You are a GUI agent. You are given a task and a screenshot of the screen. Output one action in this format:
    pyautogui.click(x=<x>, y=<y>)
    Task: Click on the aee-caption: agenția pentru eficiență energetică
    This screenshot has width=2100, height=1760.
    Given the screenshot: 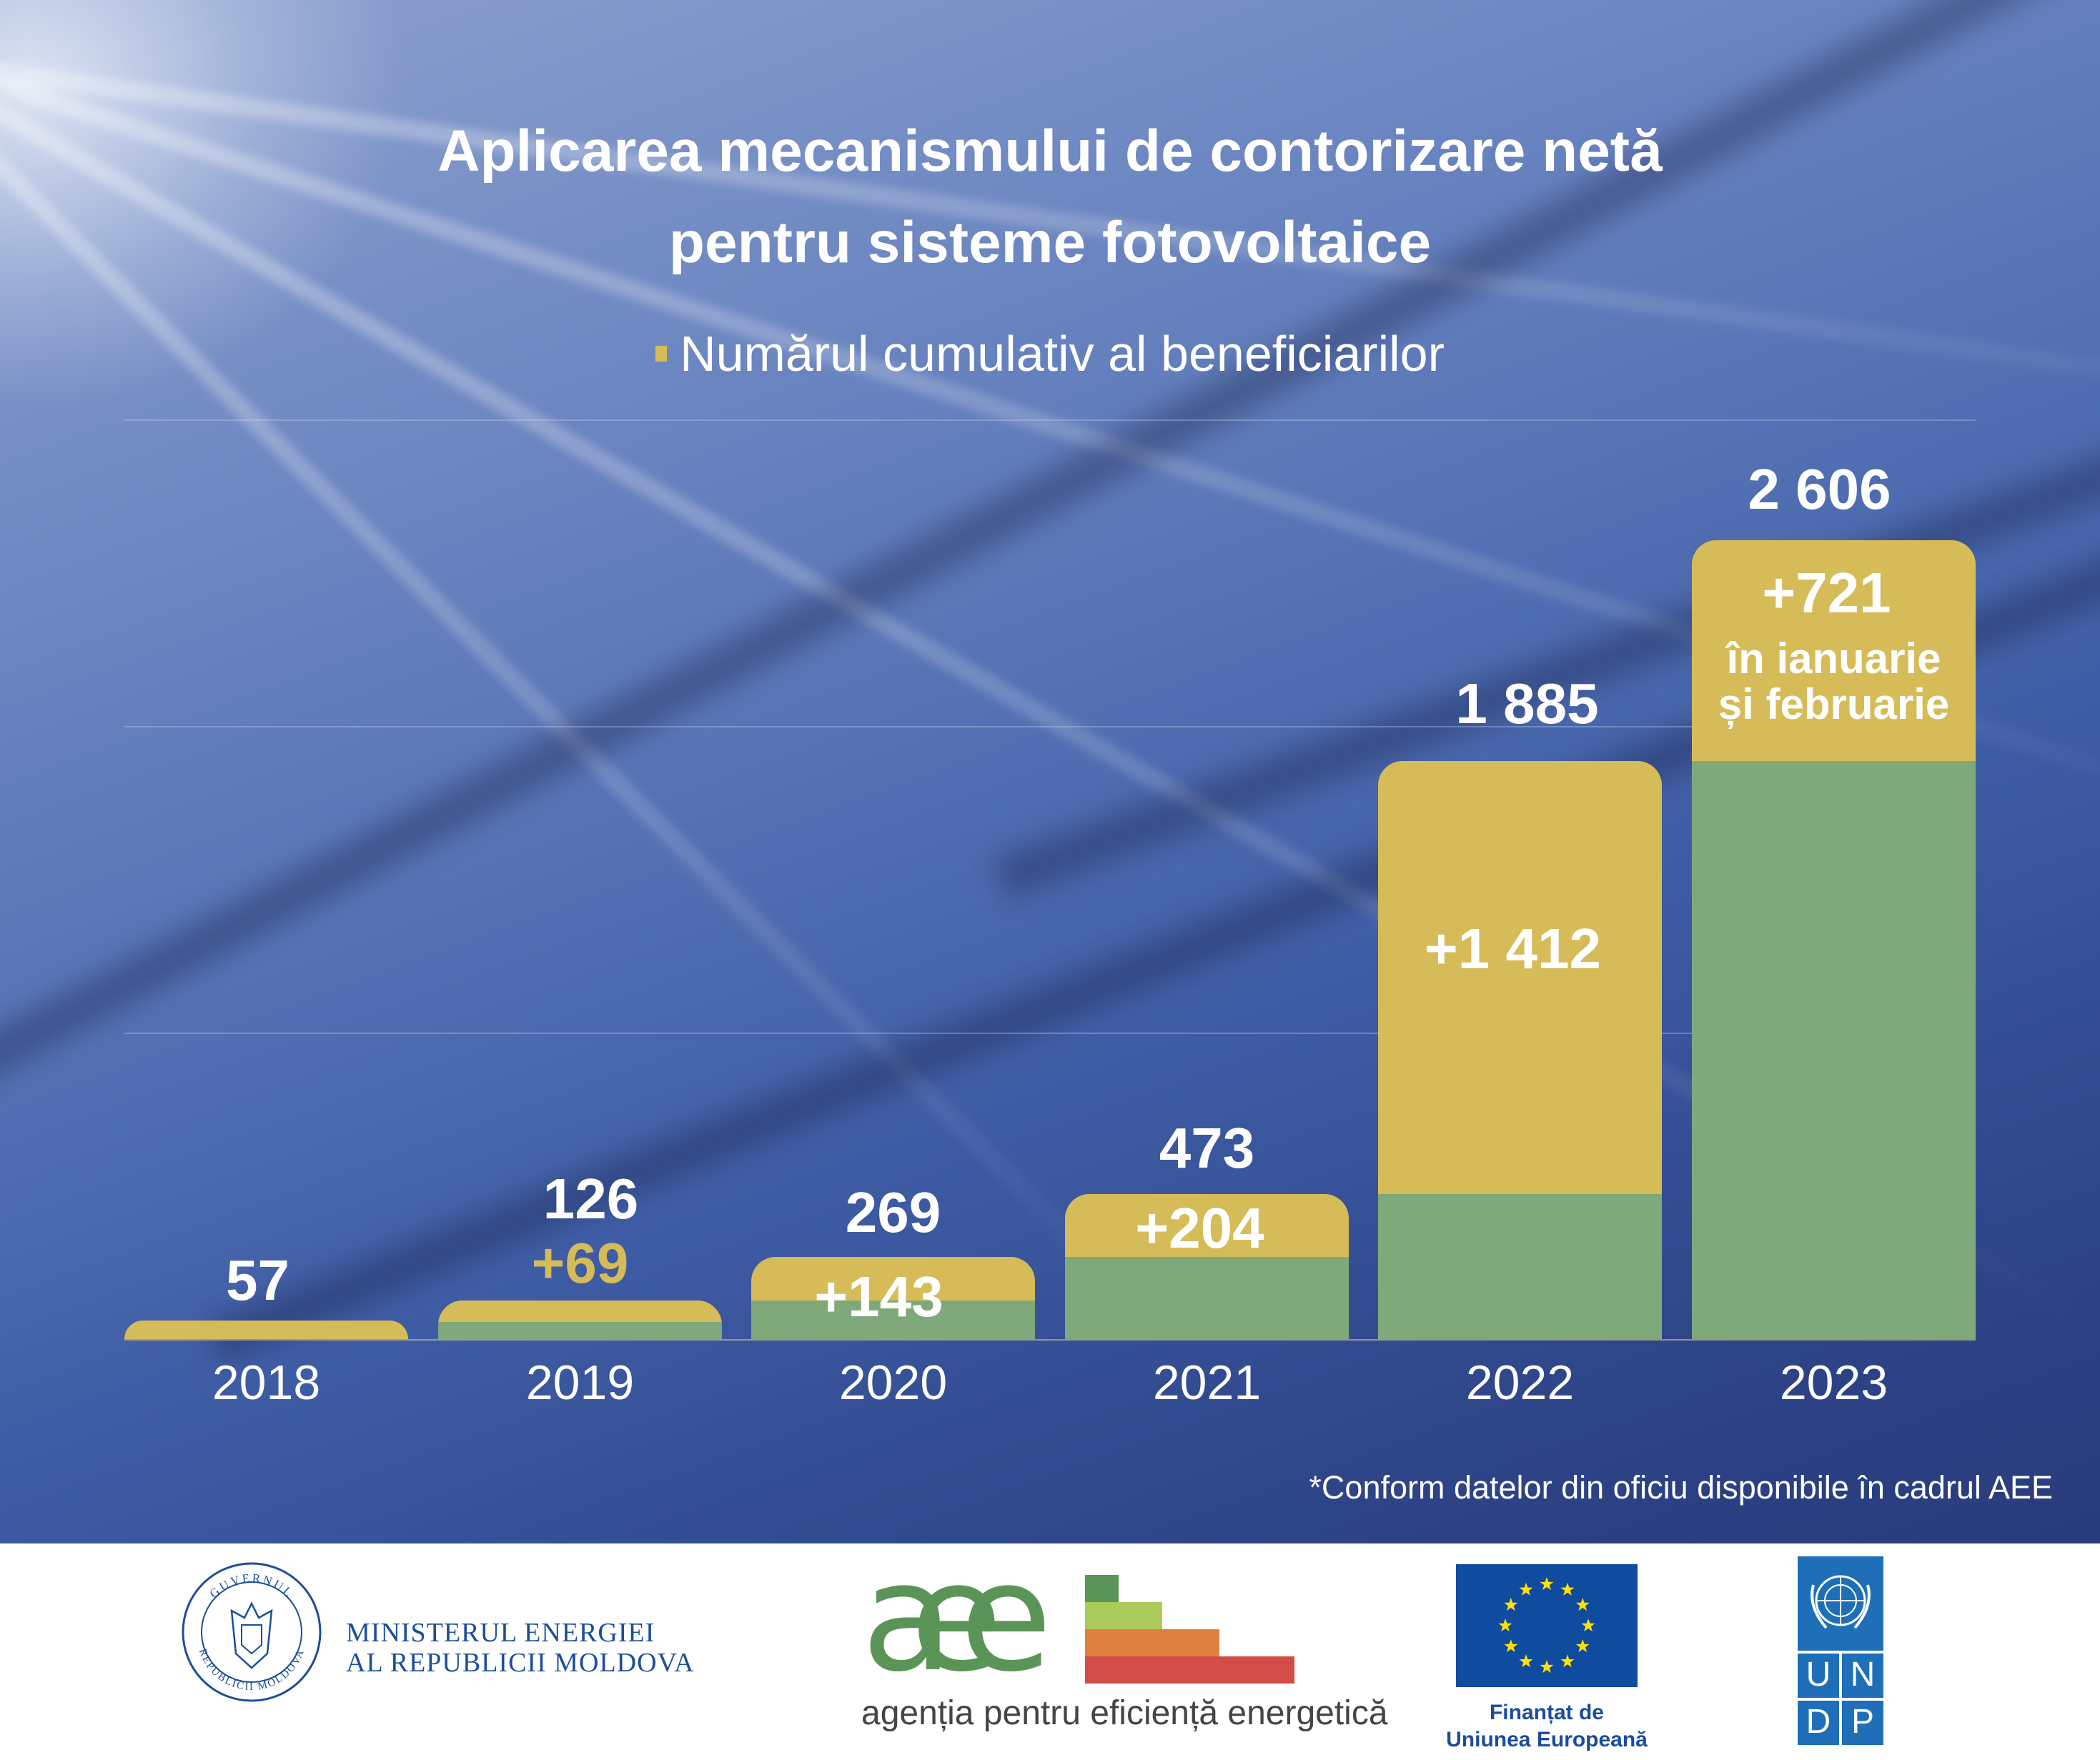 What is the action you would take?
    pyautogui.click(x=1124, y=1713)
    